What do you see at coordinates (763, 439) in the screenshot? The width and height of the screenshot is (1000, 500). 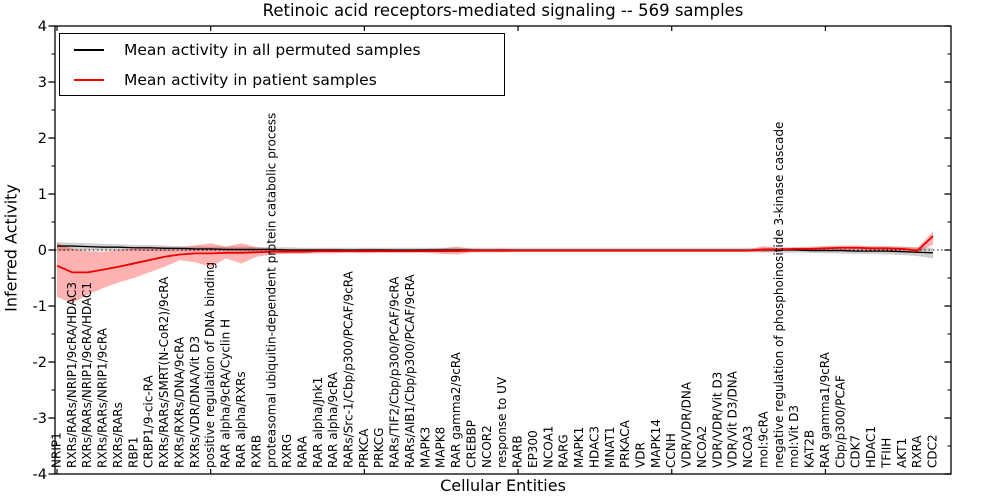 I see `x-tick-label: mol:9cRA` at bounding box center [763, 439].